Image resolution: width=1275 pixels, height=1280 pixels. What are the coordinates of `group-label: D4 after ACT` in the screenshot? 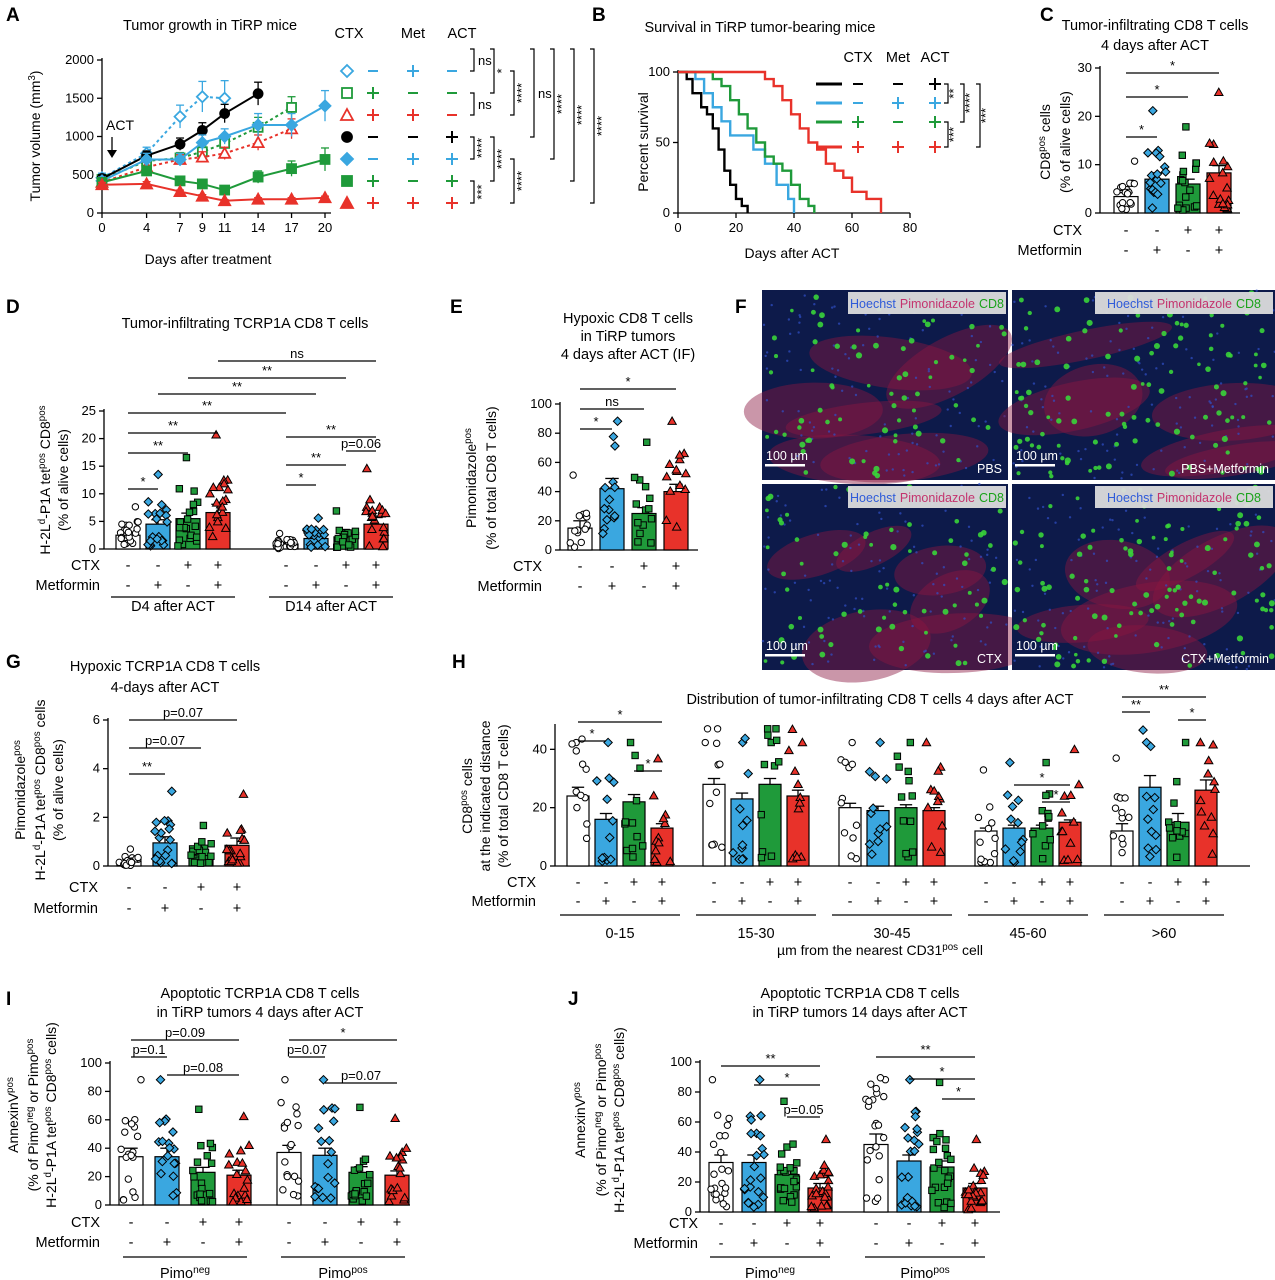 It's located at (173, 607).